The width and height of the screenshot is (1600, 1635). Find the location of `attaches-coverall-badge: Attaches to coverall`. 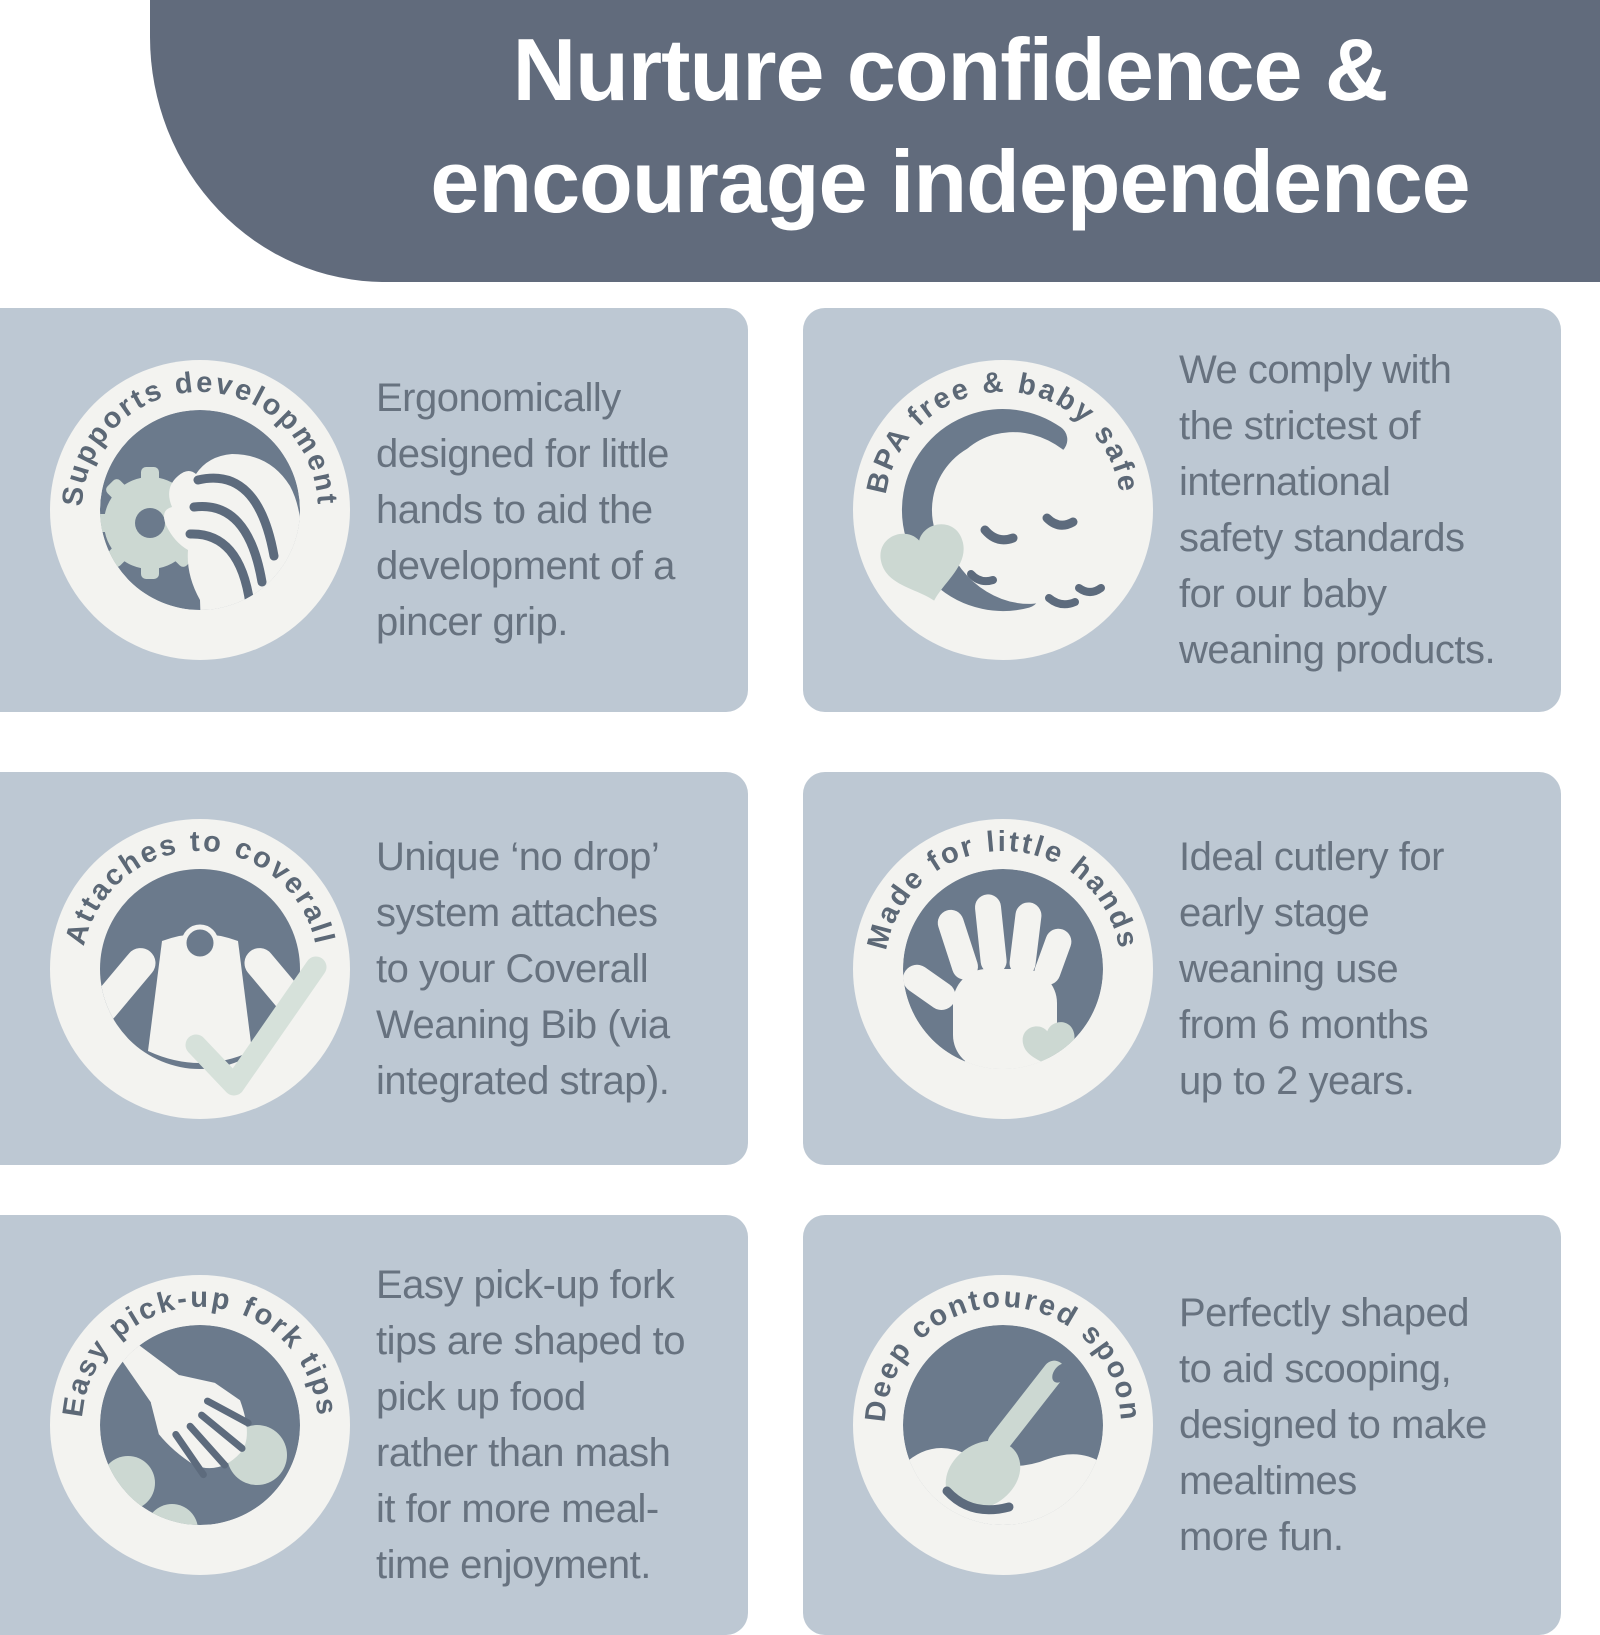

attaches-coverall-badge: Attaches to coverall is located at coordinates (200, 968).